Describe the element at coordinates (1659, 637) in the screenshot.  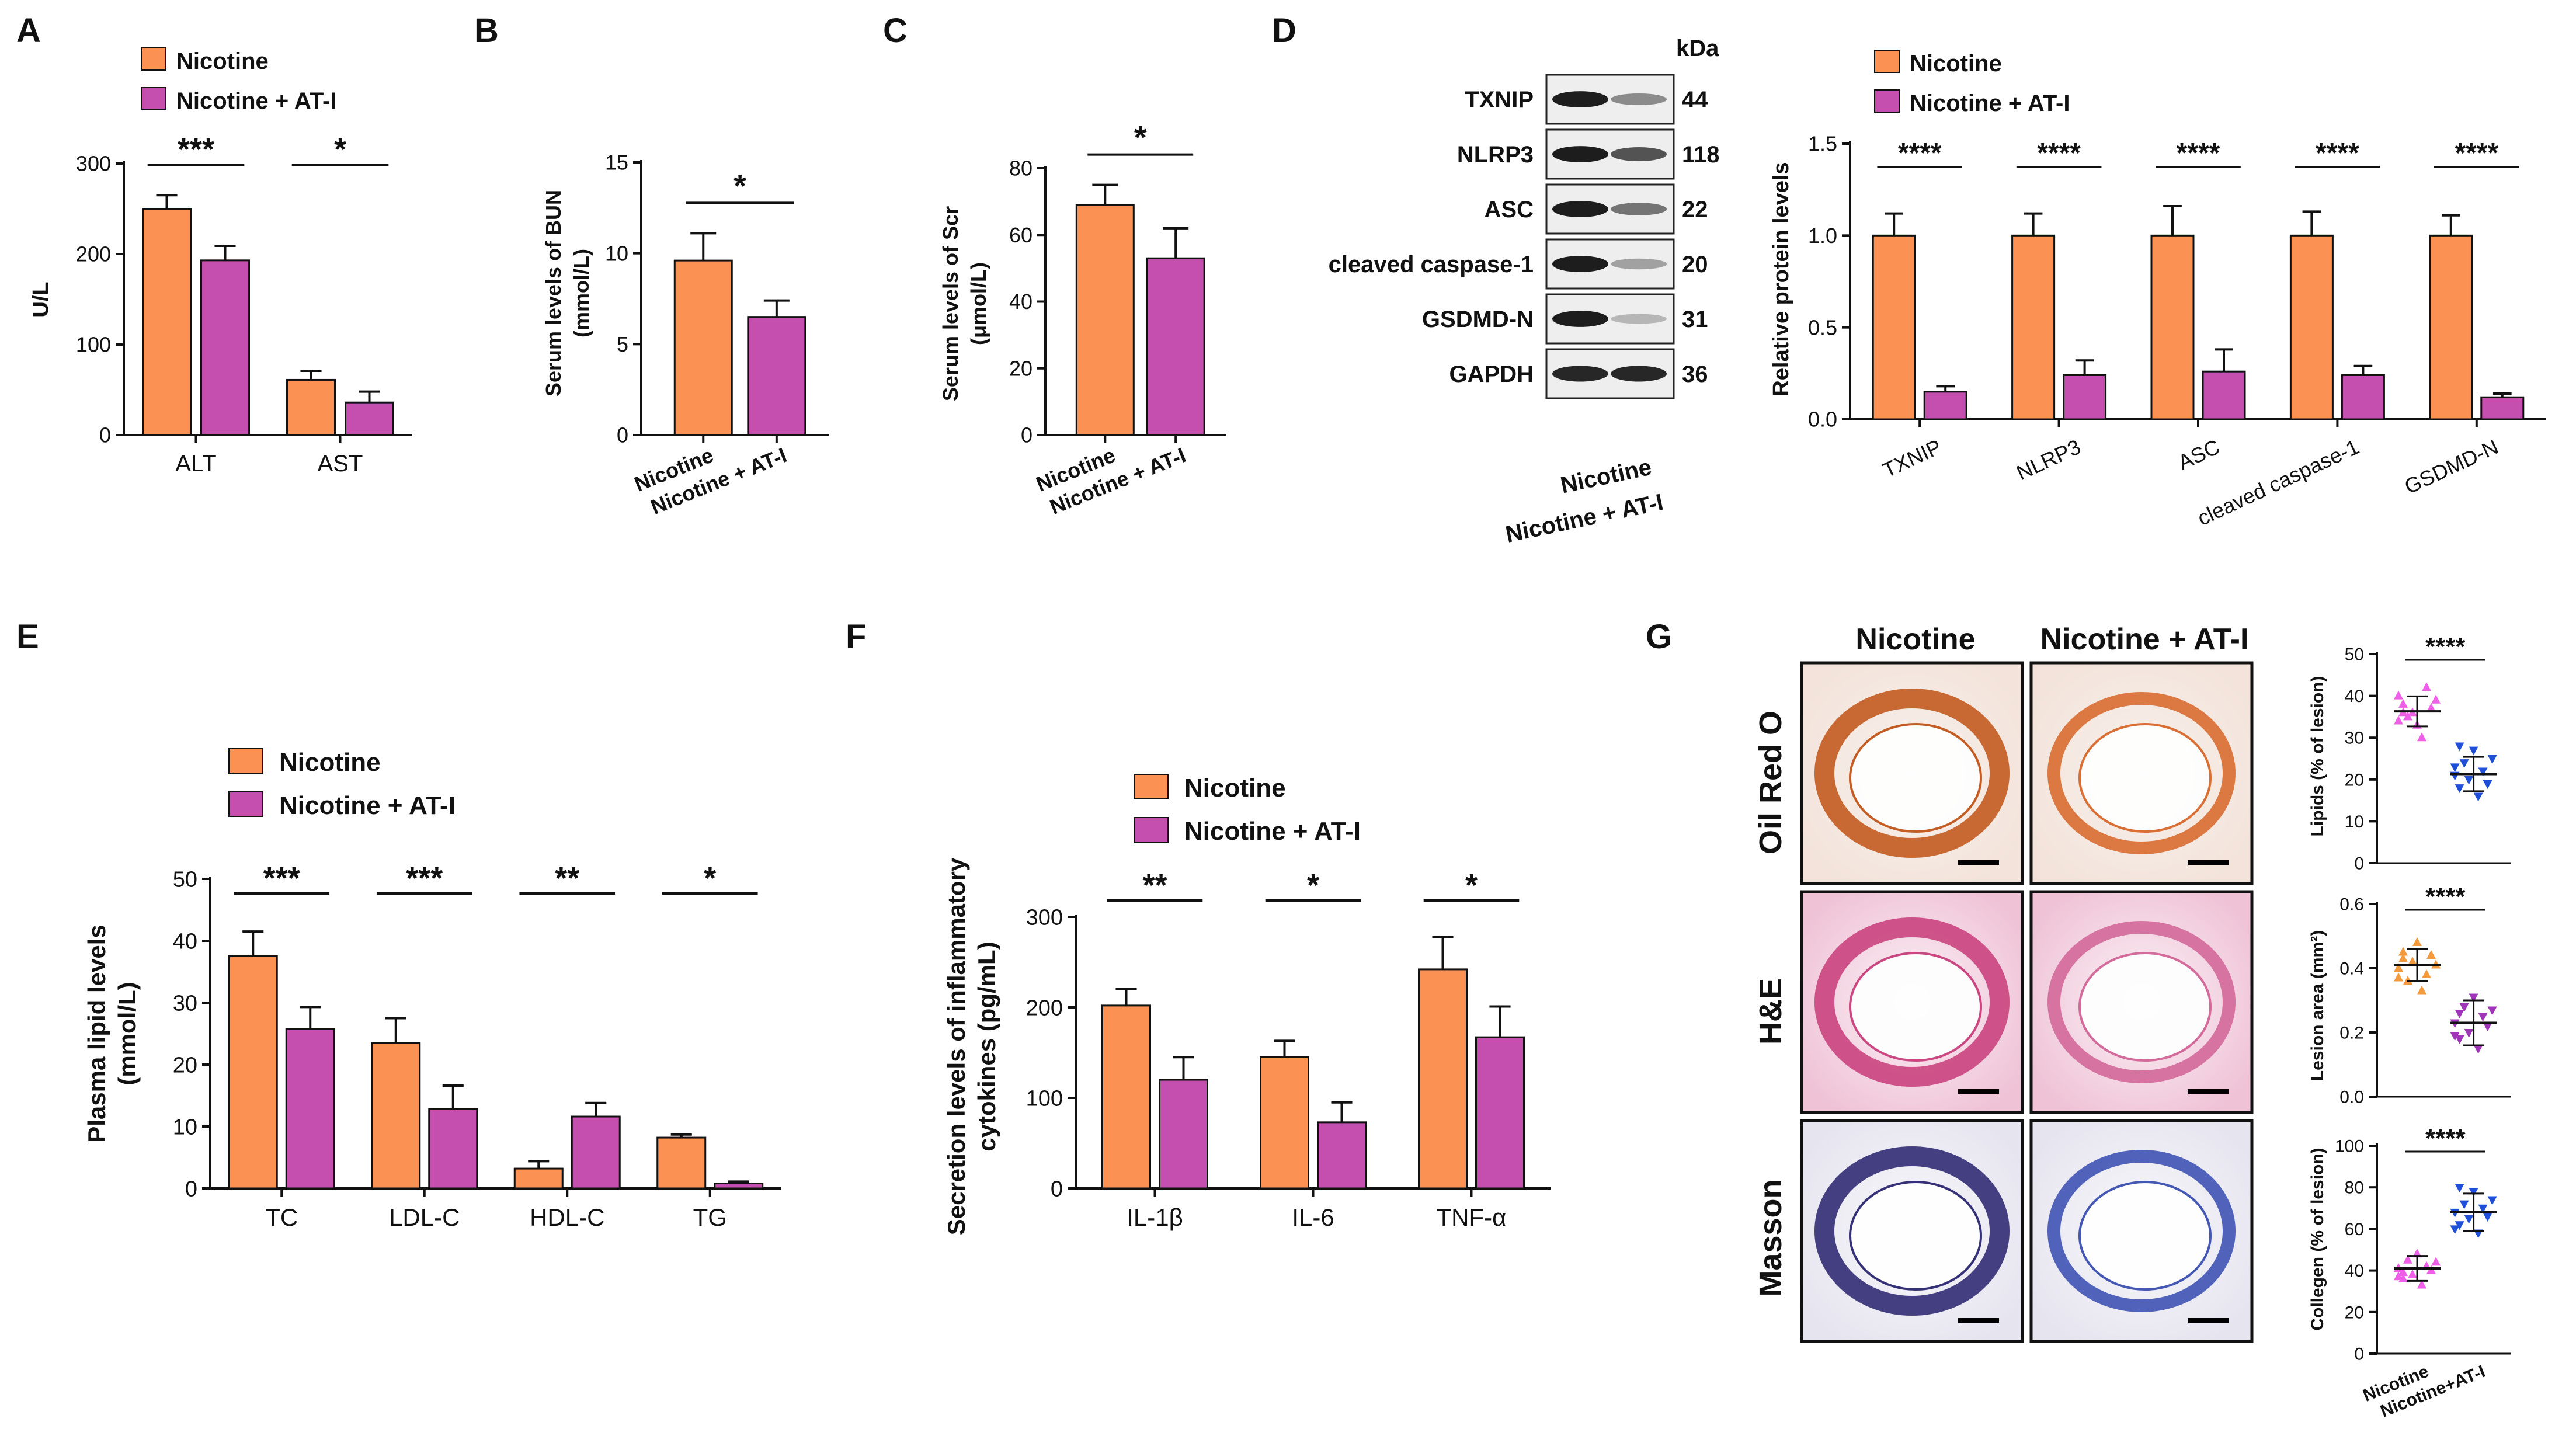
I see `panel-label-g: G` at that location.